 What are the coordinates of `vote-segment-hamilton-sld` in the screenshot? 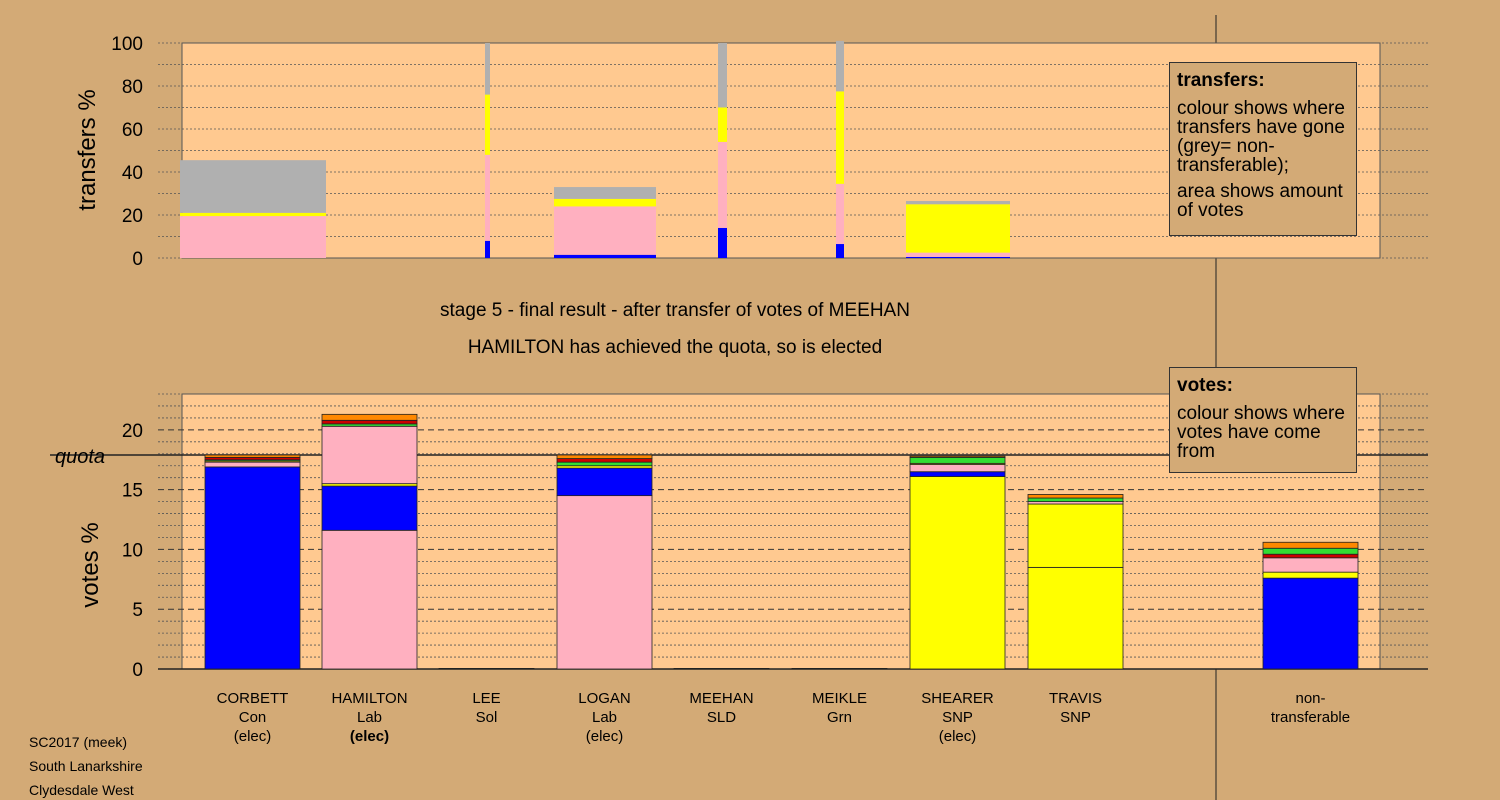 It's located at (369, 417).